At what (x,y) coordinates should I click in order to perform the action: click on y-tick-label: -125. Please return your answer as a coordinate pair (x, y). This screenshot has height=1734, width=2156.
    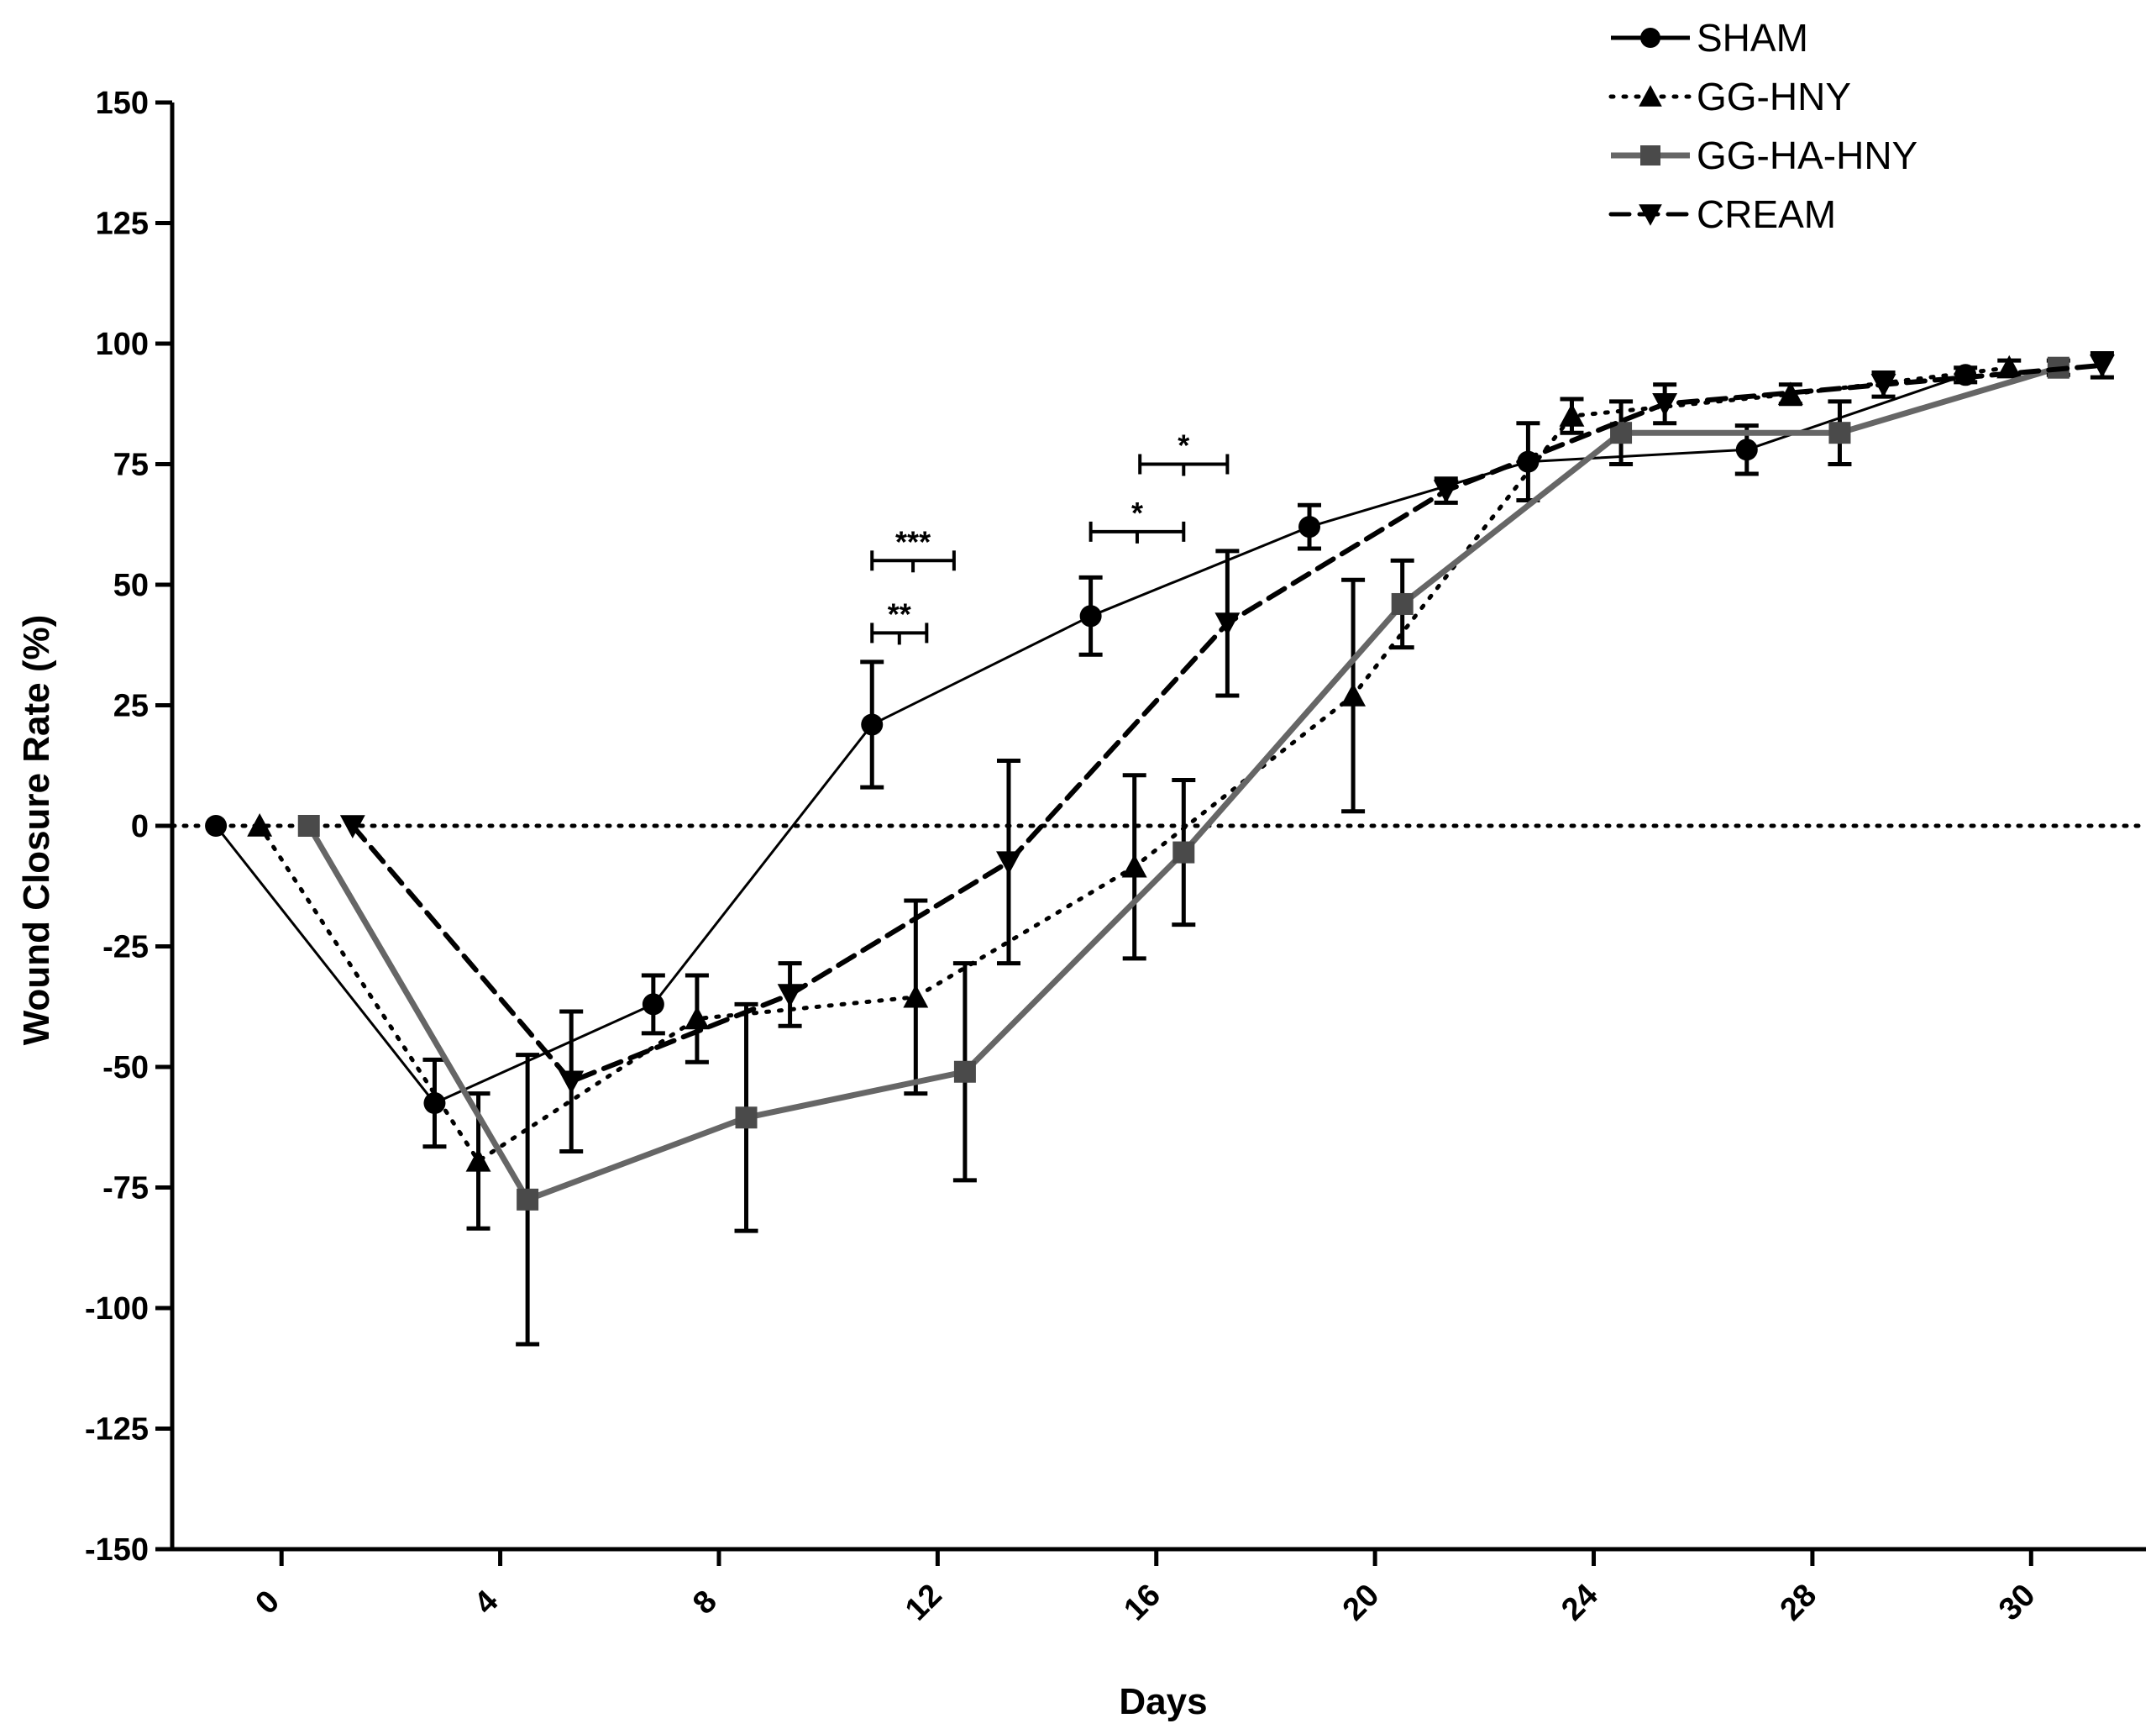
    Looking at the image, I should click on (117, 1430).